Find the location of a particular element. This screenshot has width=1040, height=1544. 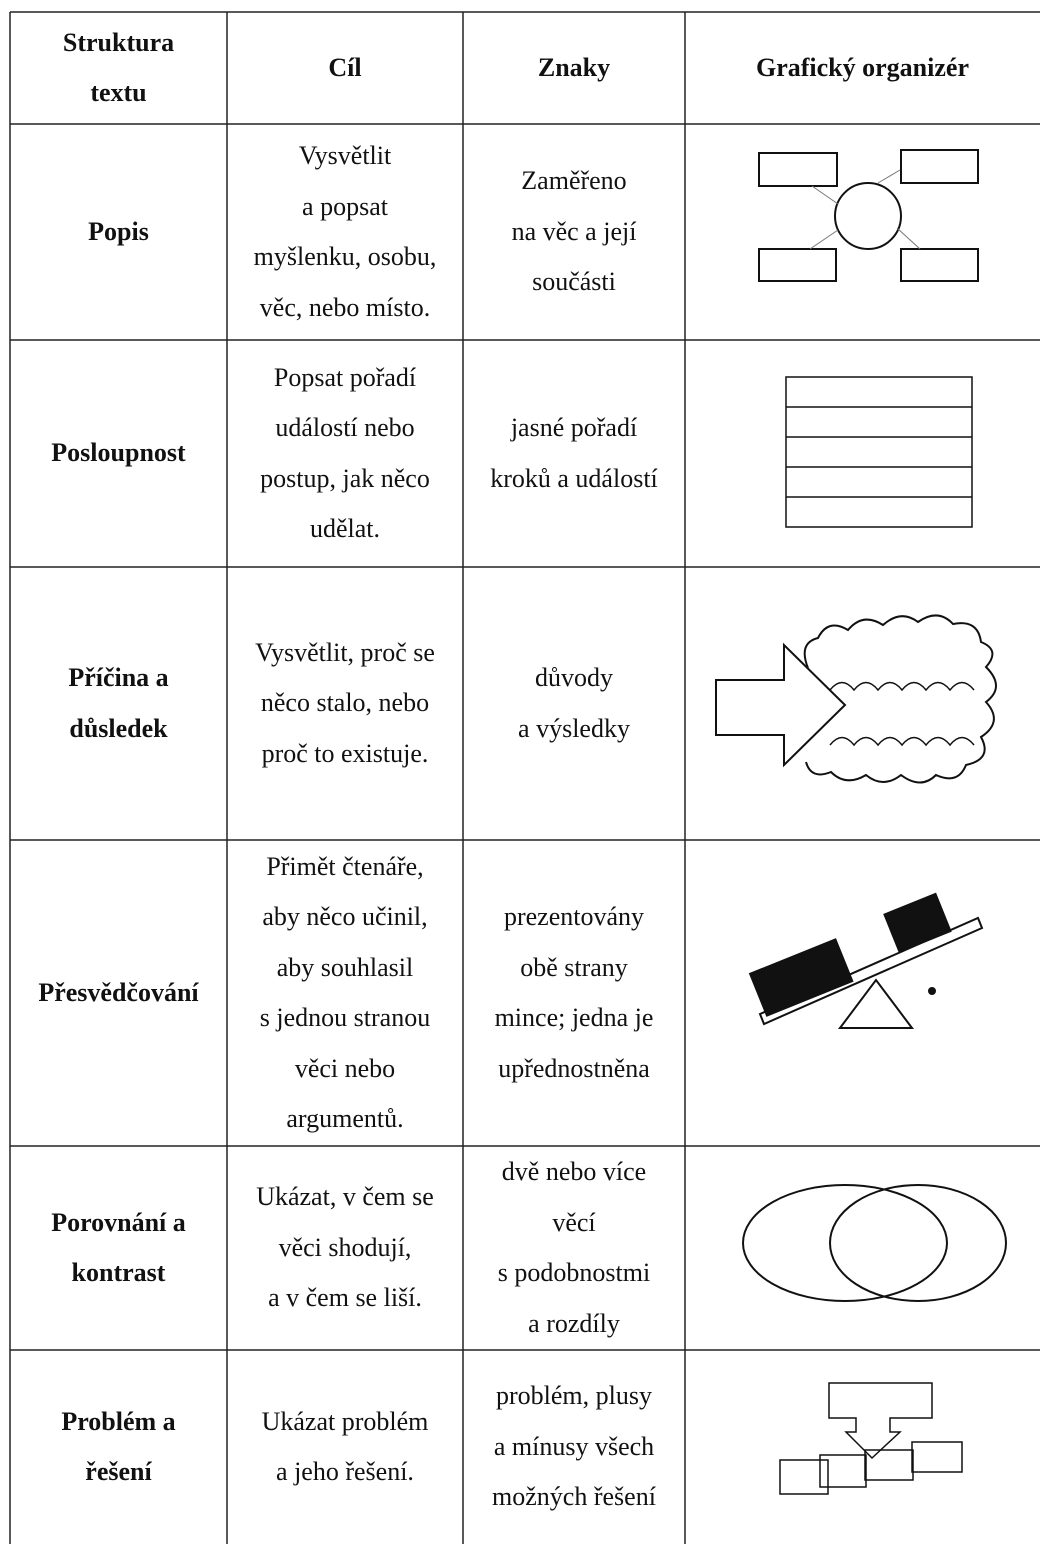

cell-text: s podobnostmi is located at coordinates (574, 1272).